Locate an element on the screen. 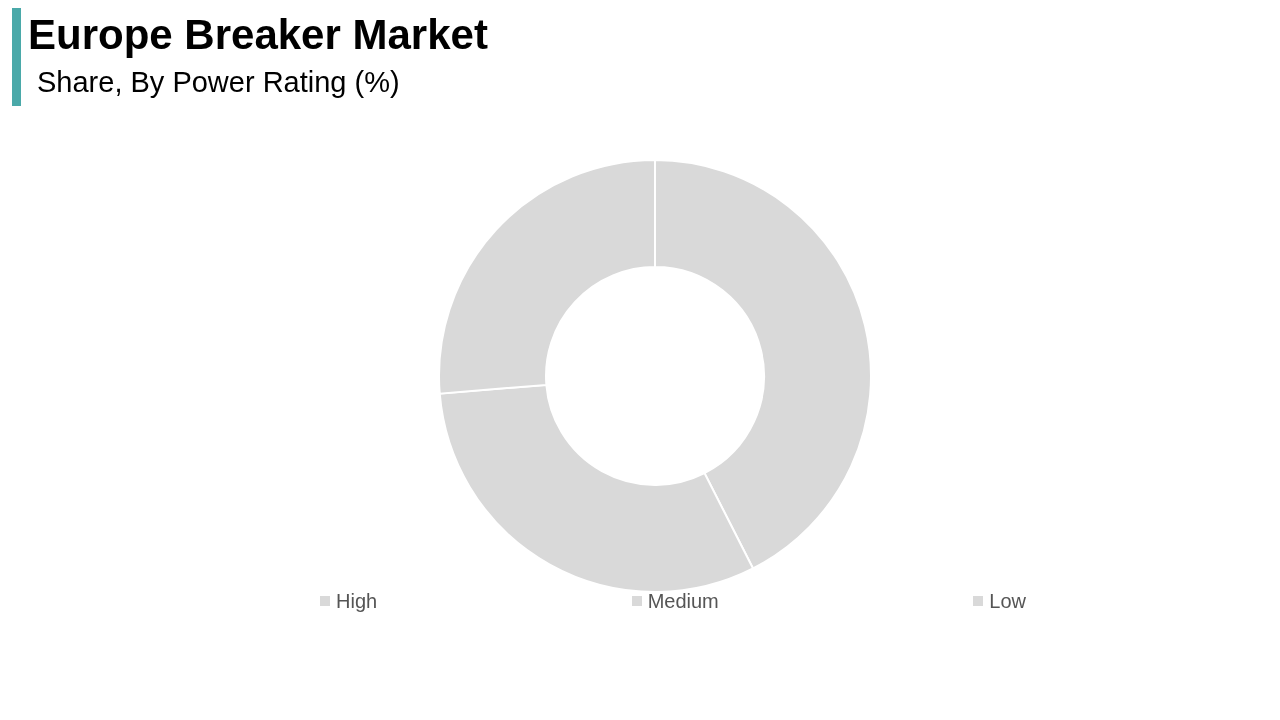  legend-label: Low is located at coordinates (1007, 601).